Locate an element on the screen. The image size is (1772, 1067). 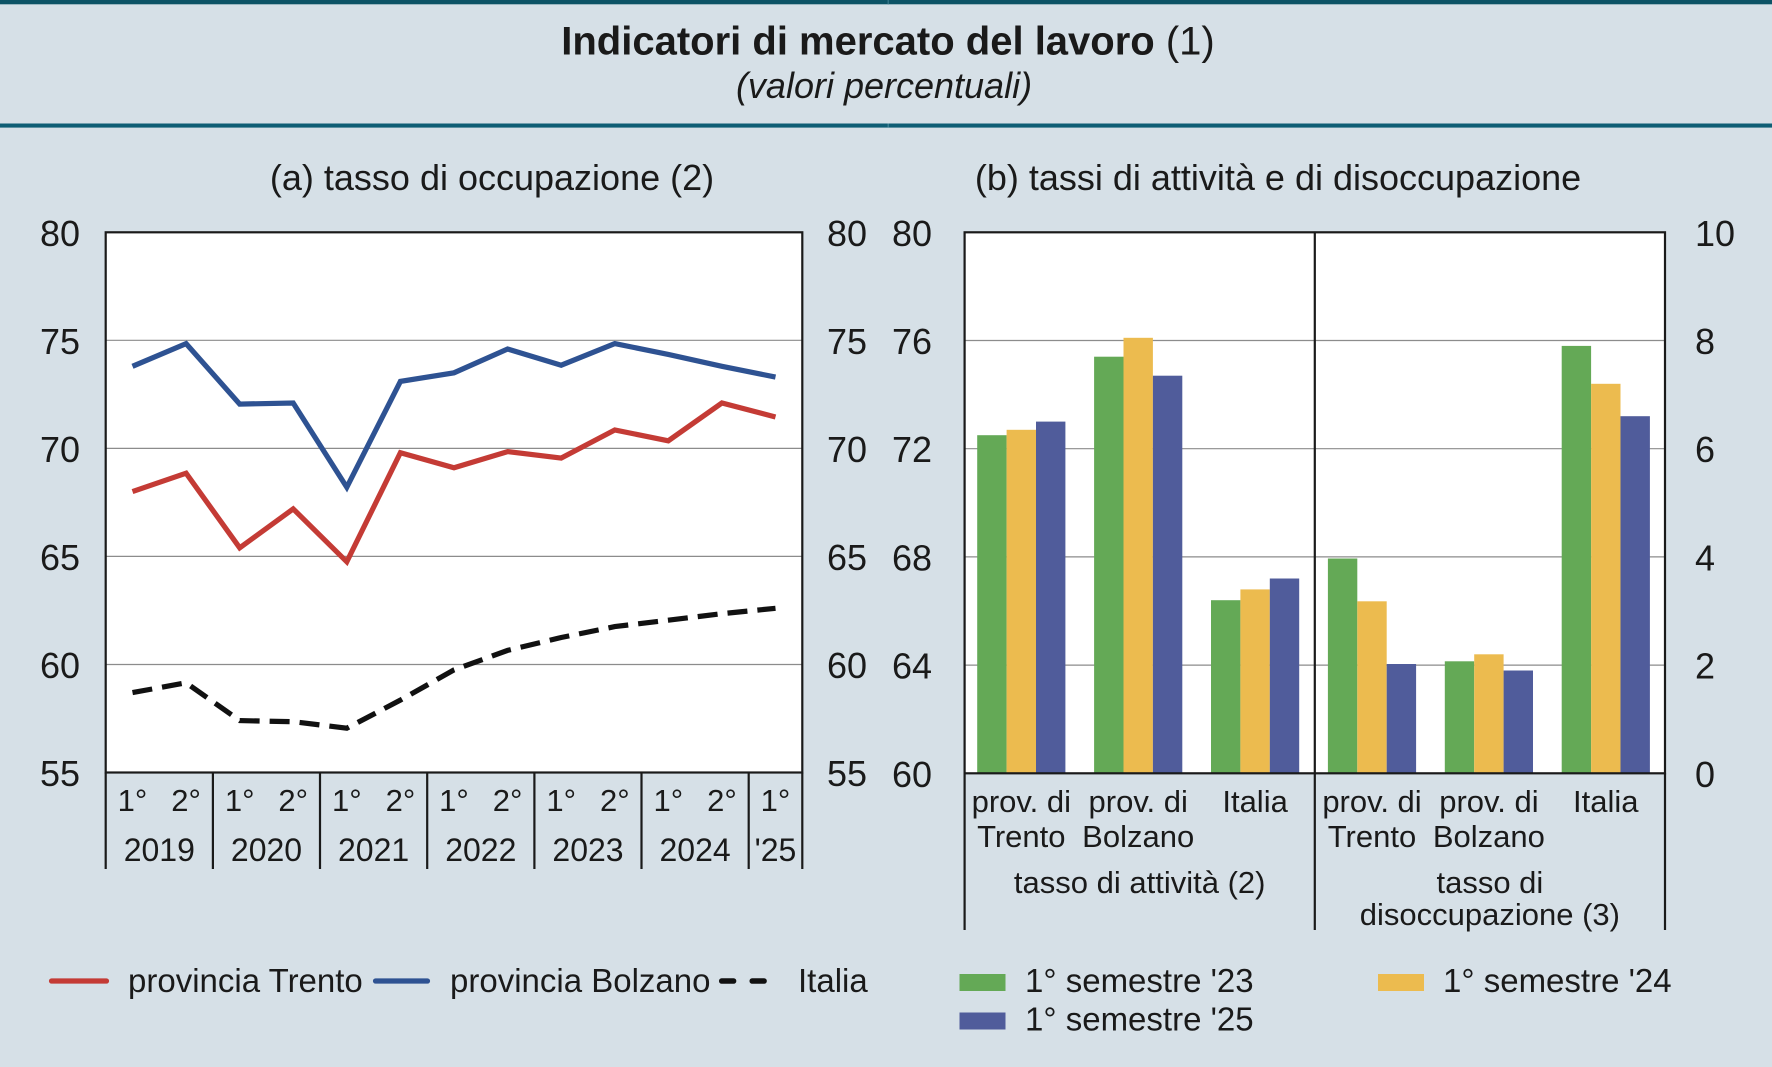
svg-text: disoccupazione (3) is located at coordinates (1490, 914).